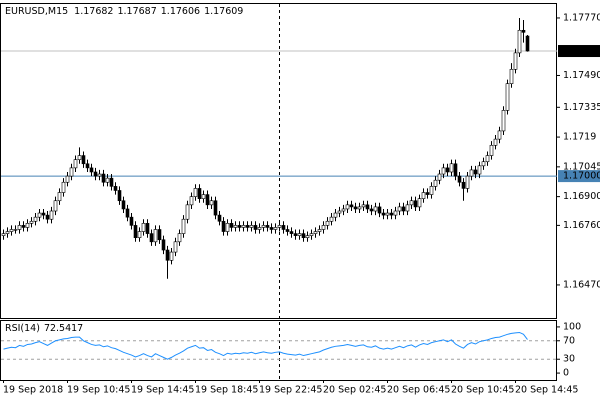 This screenshot has height=400, width=600. Describe the element at coordinates (581, 51) in the screenshot. I see `price-label: 1.17609` at that location.